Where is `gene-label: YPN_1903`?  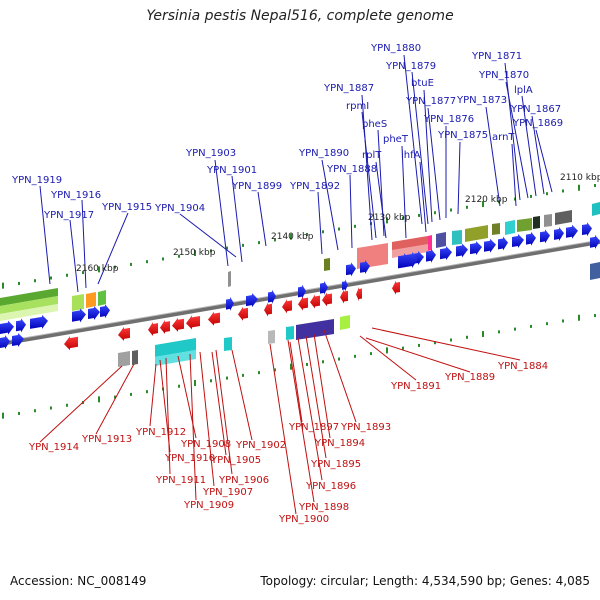
gene-label: YPN_1903 is located at coordinates (210, 153).